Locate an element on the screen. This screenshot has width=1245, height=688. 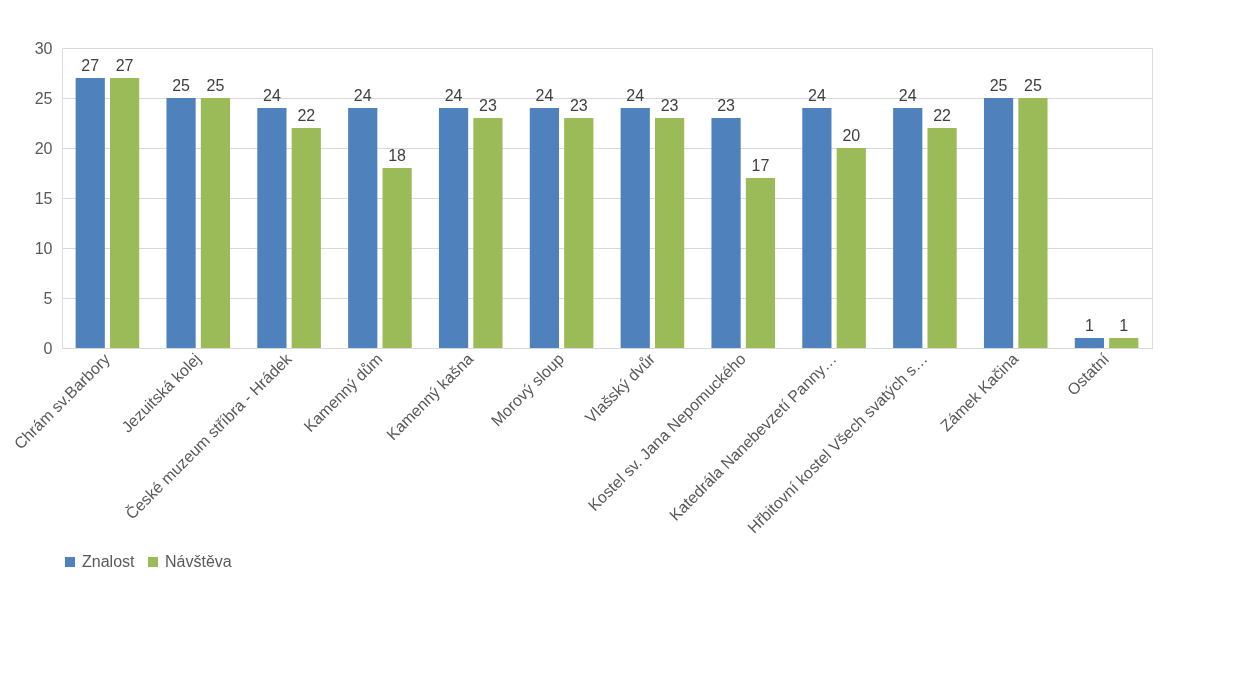
y-tick-label: 30 is located at coordinates (43, 48).